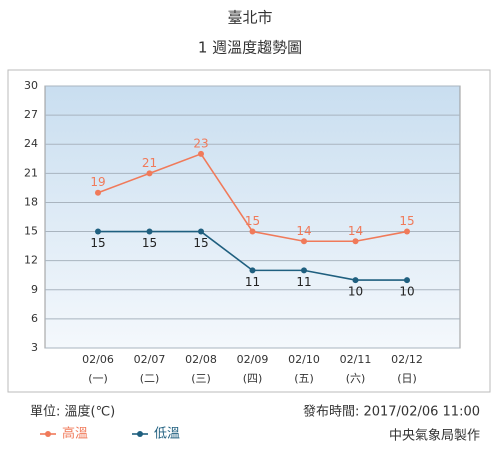  I want to click on value-label: 19, so click(97, 182).